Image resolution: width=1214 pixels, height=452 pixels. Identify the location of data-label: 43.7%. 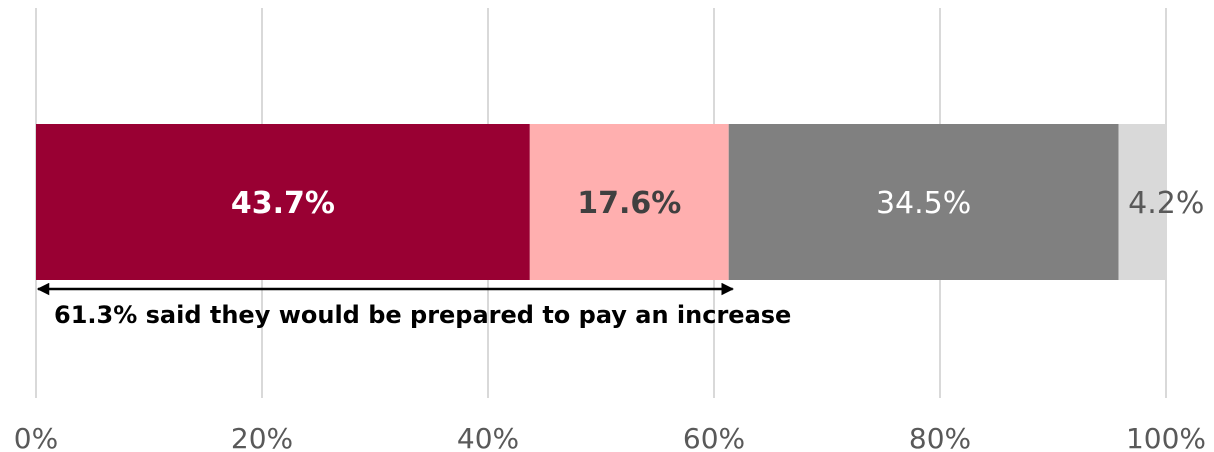
(283, 203).